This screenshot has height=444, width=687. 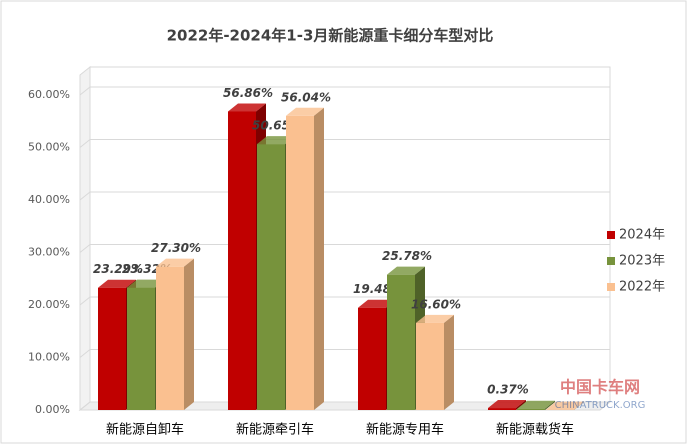 I want to click on value-label: 16.60%, so click(x=436, y=304).